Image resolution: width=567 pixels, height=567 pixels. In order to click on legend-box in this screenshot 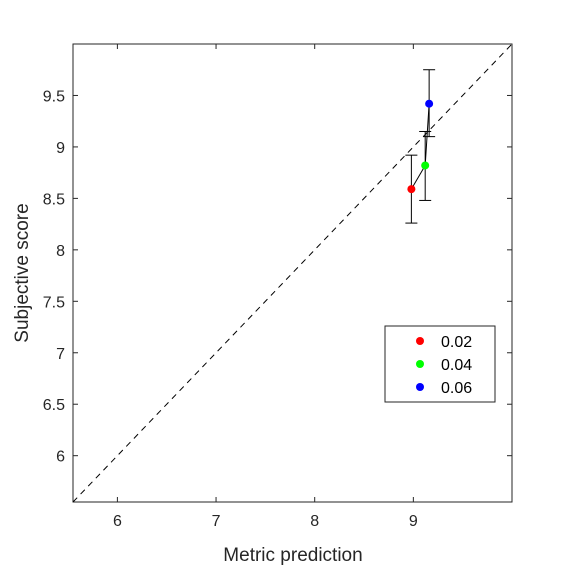, I will do `click(440, 364)`.